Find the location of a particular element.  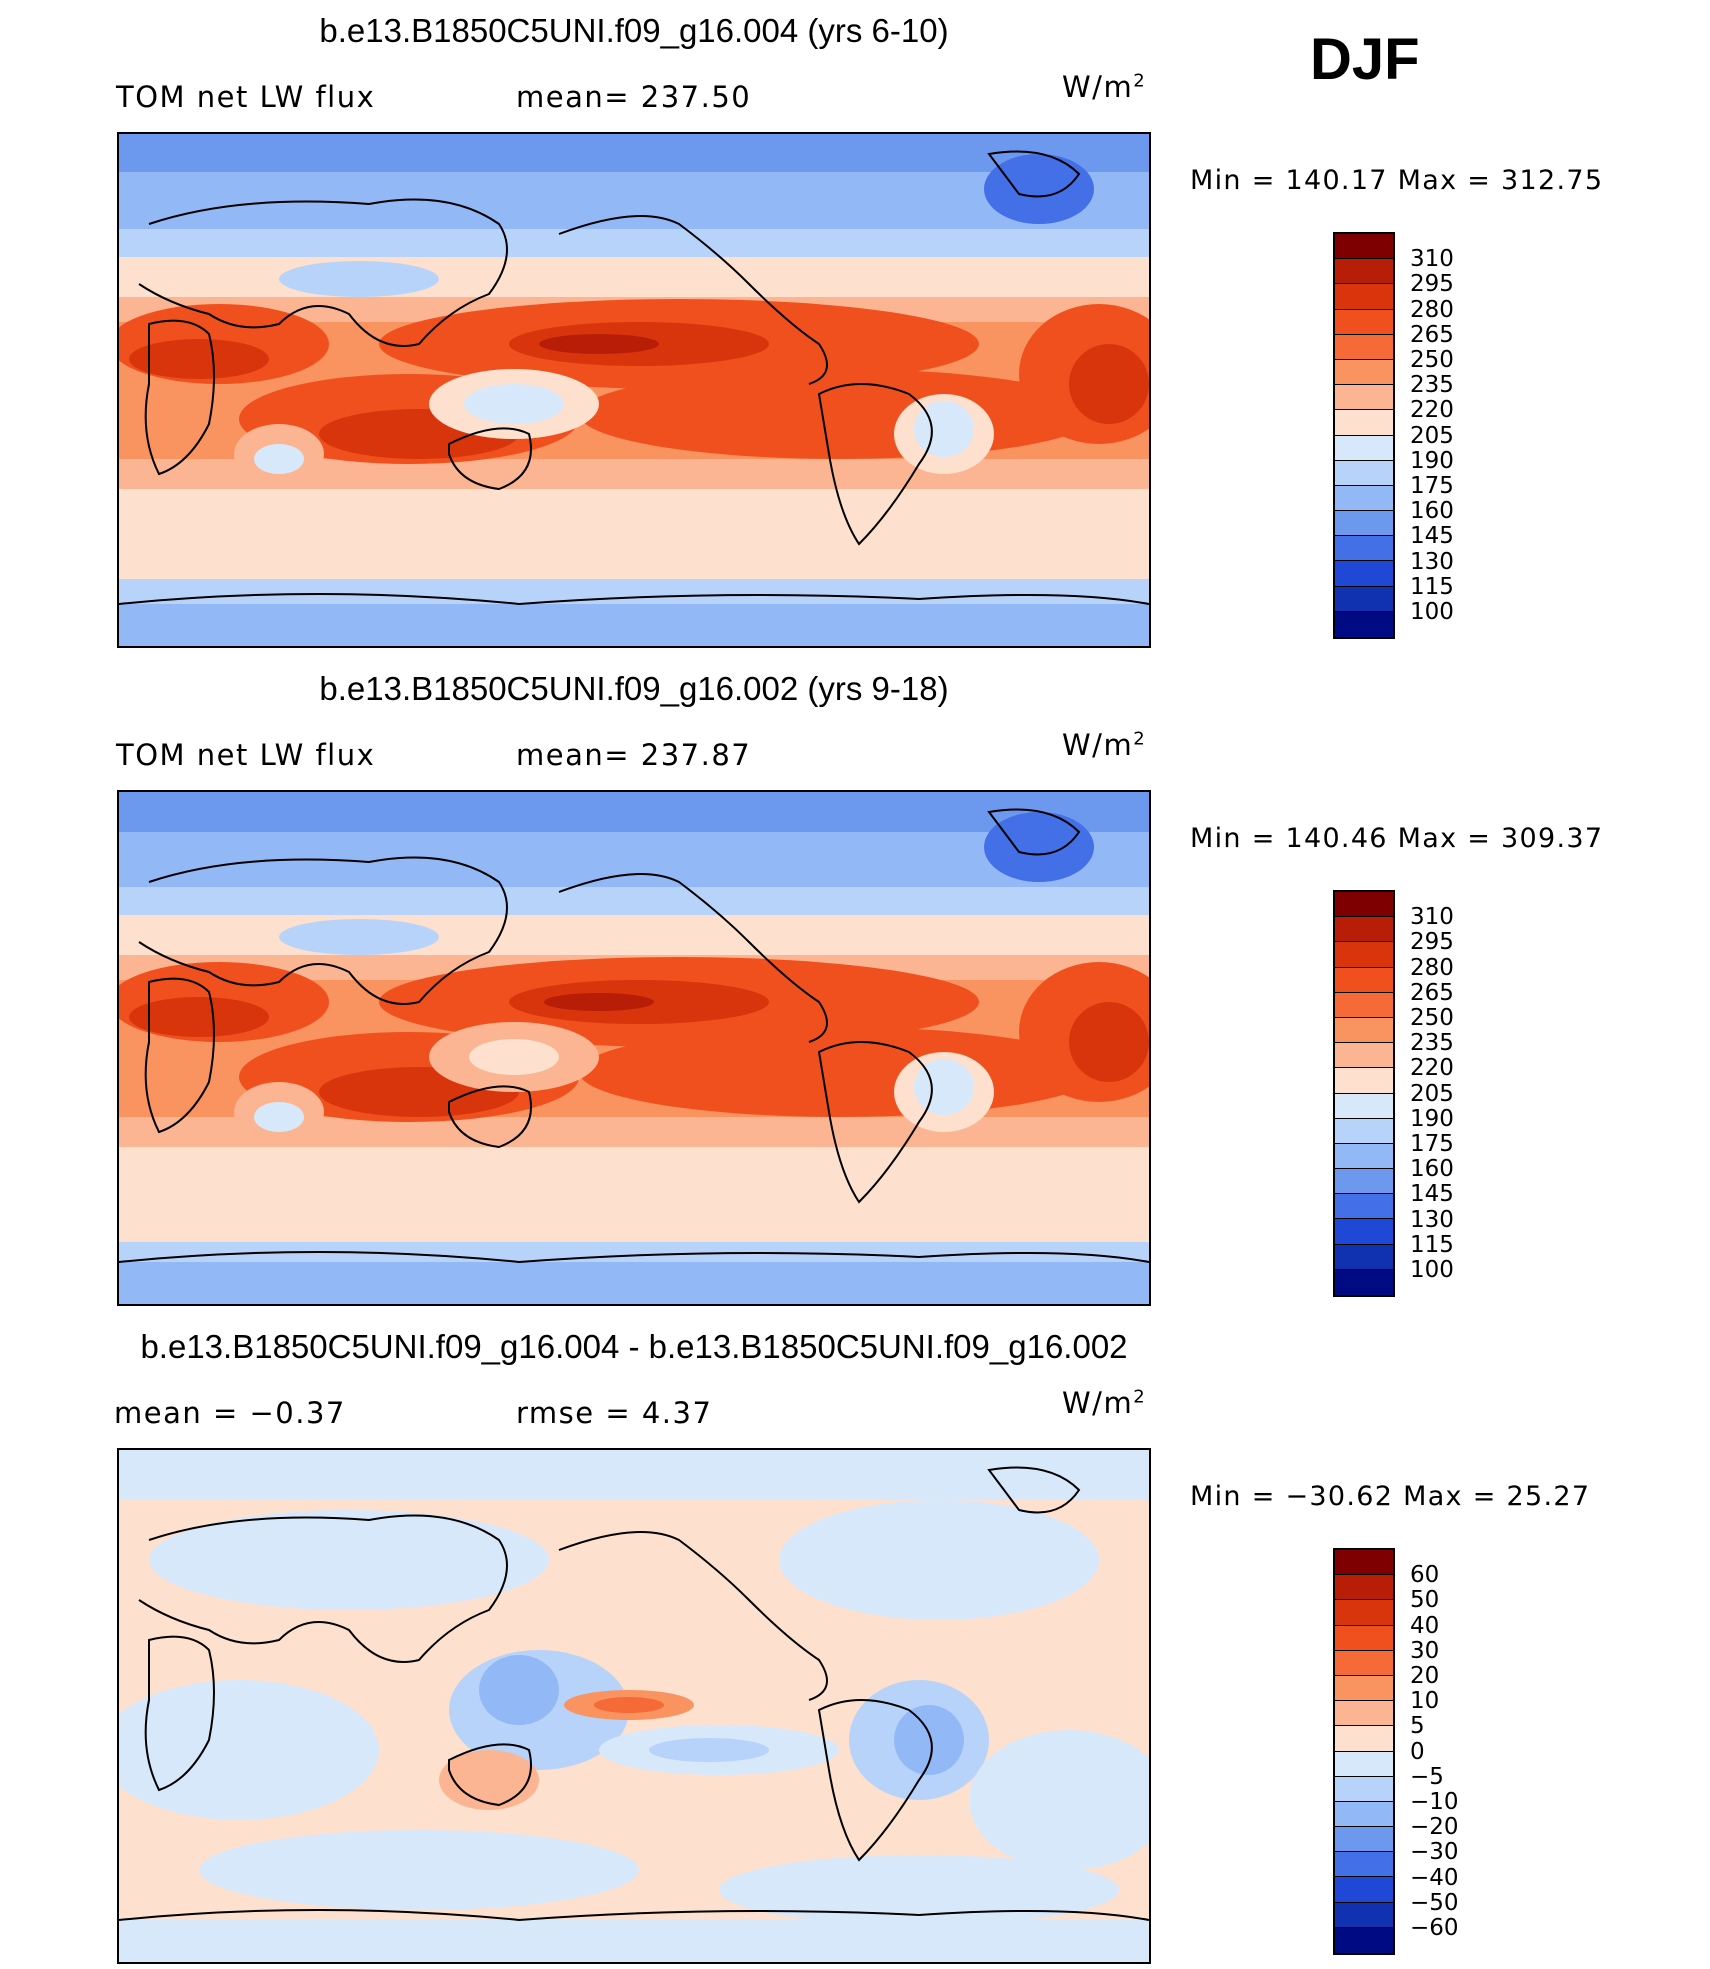

colorbar-tick-label: 5 is located at coordinates (1417, 1726).